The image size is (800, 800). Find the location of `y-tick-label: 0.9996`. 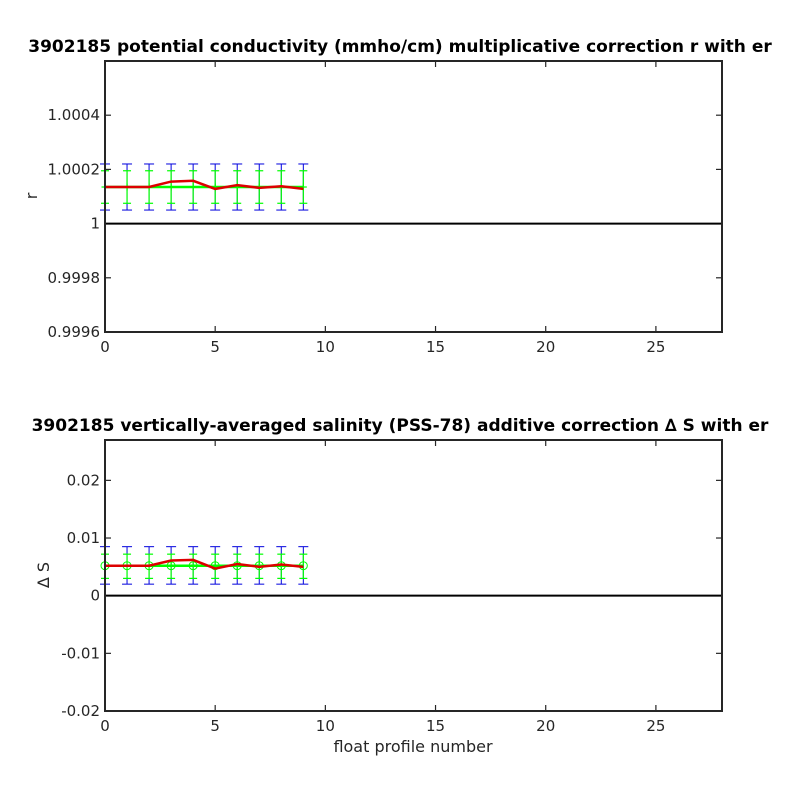

y-tick-label: 0.9996 is located at coordinates (74, 332).